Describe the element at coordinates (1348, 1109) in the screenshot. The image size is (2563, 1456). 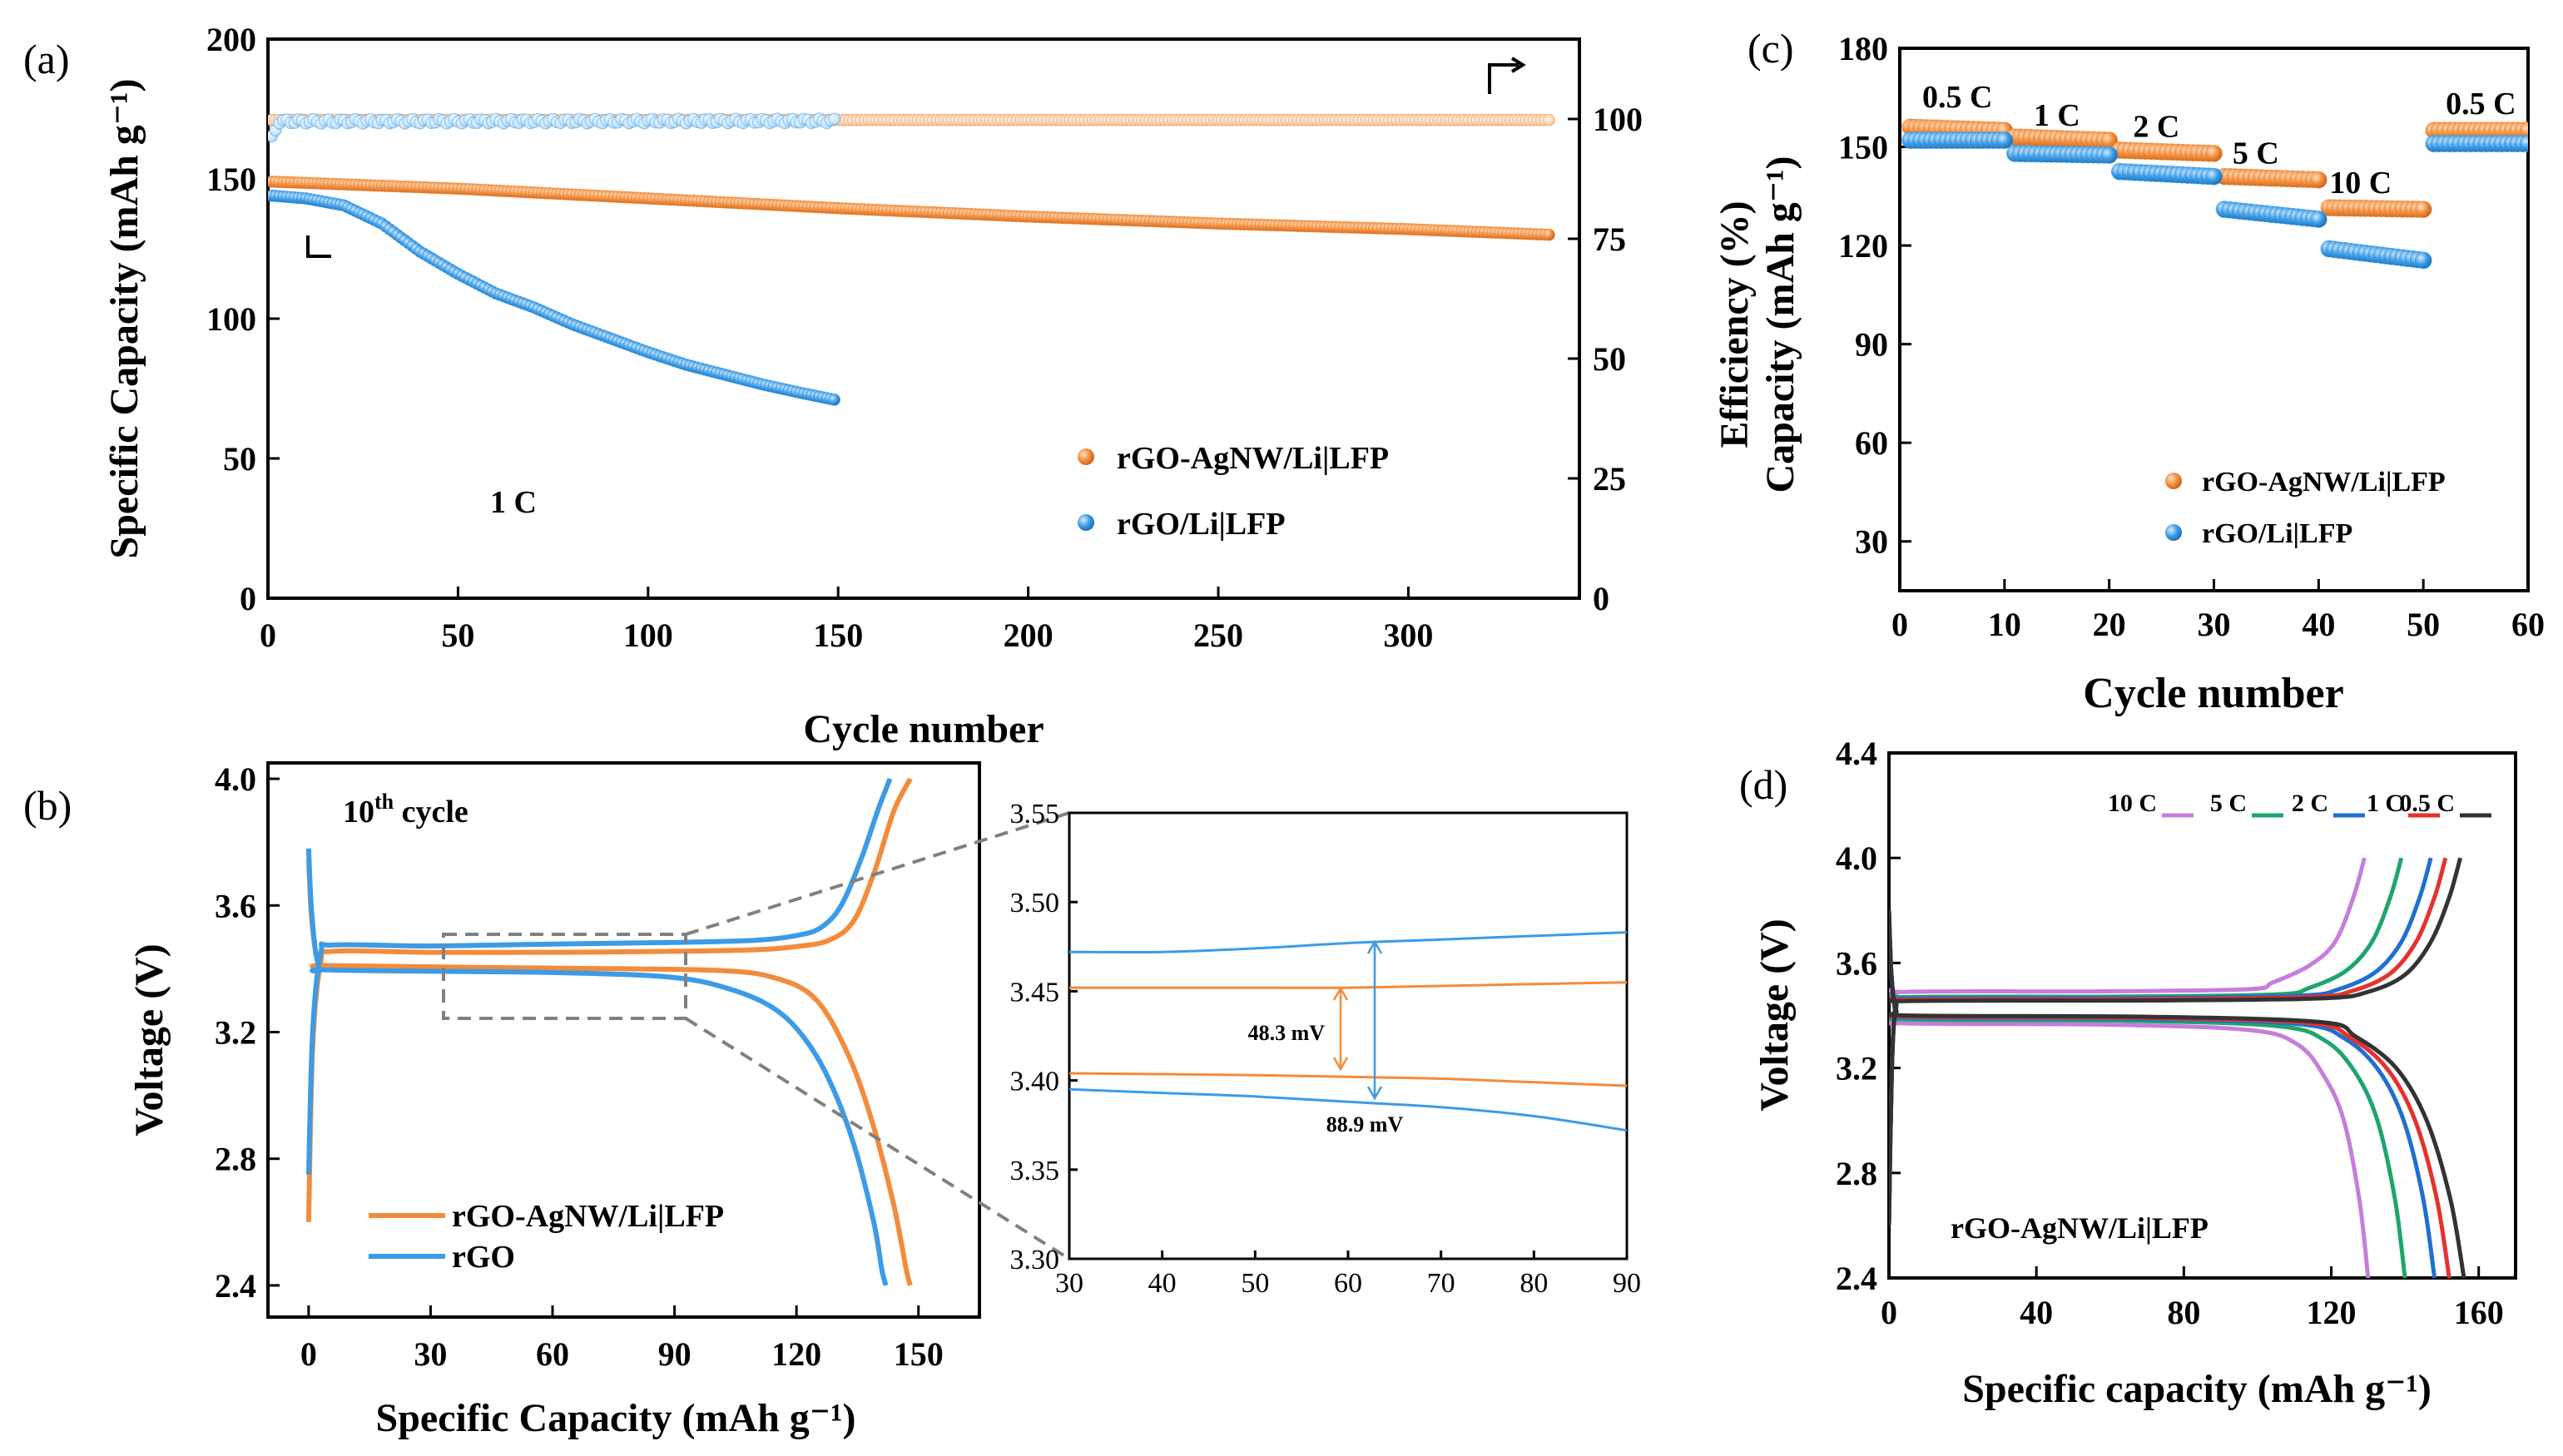
I see `inset-curve-blue` at that location.